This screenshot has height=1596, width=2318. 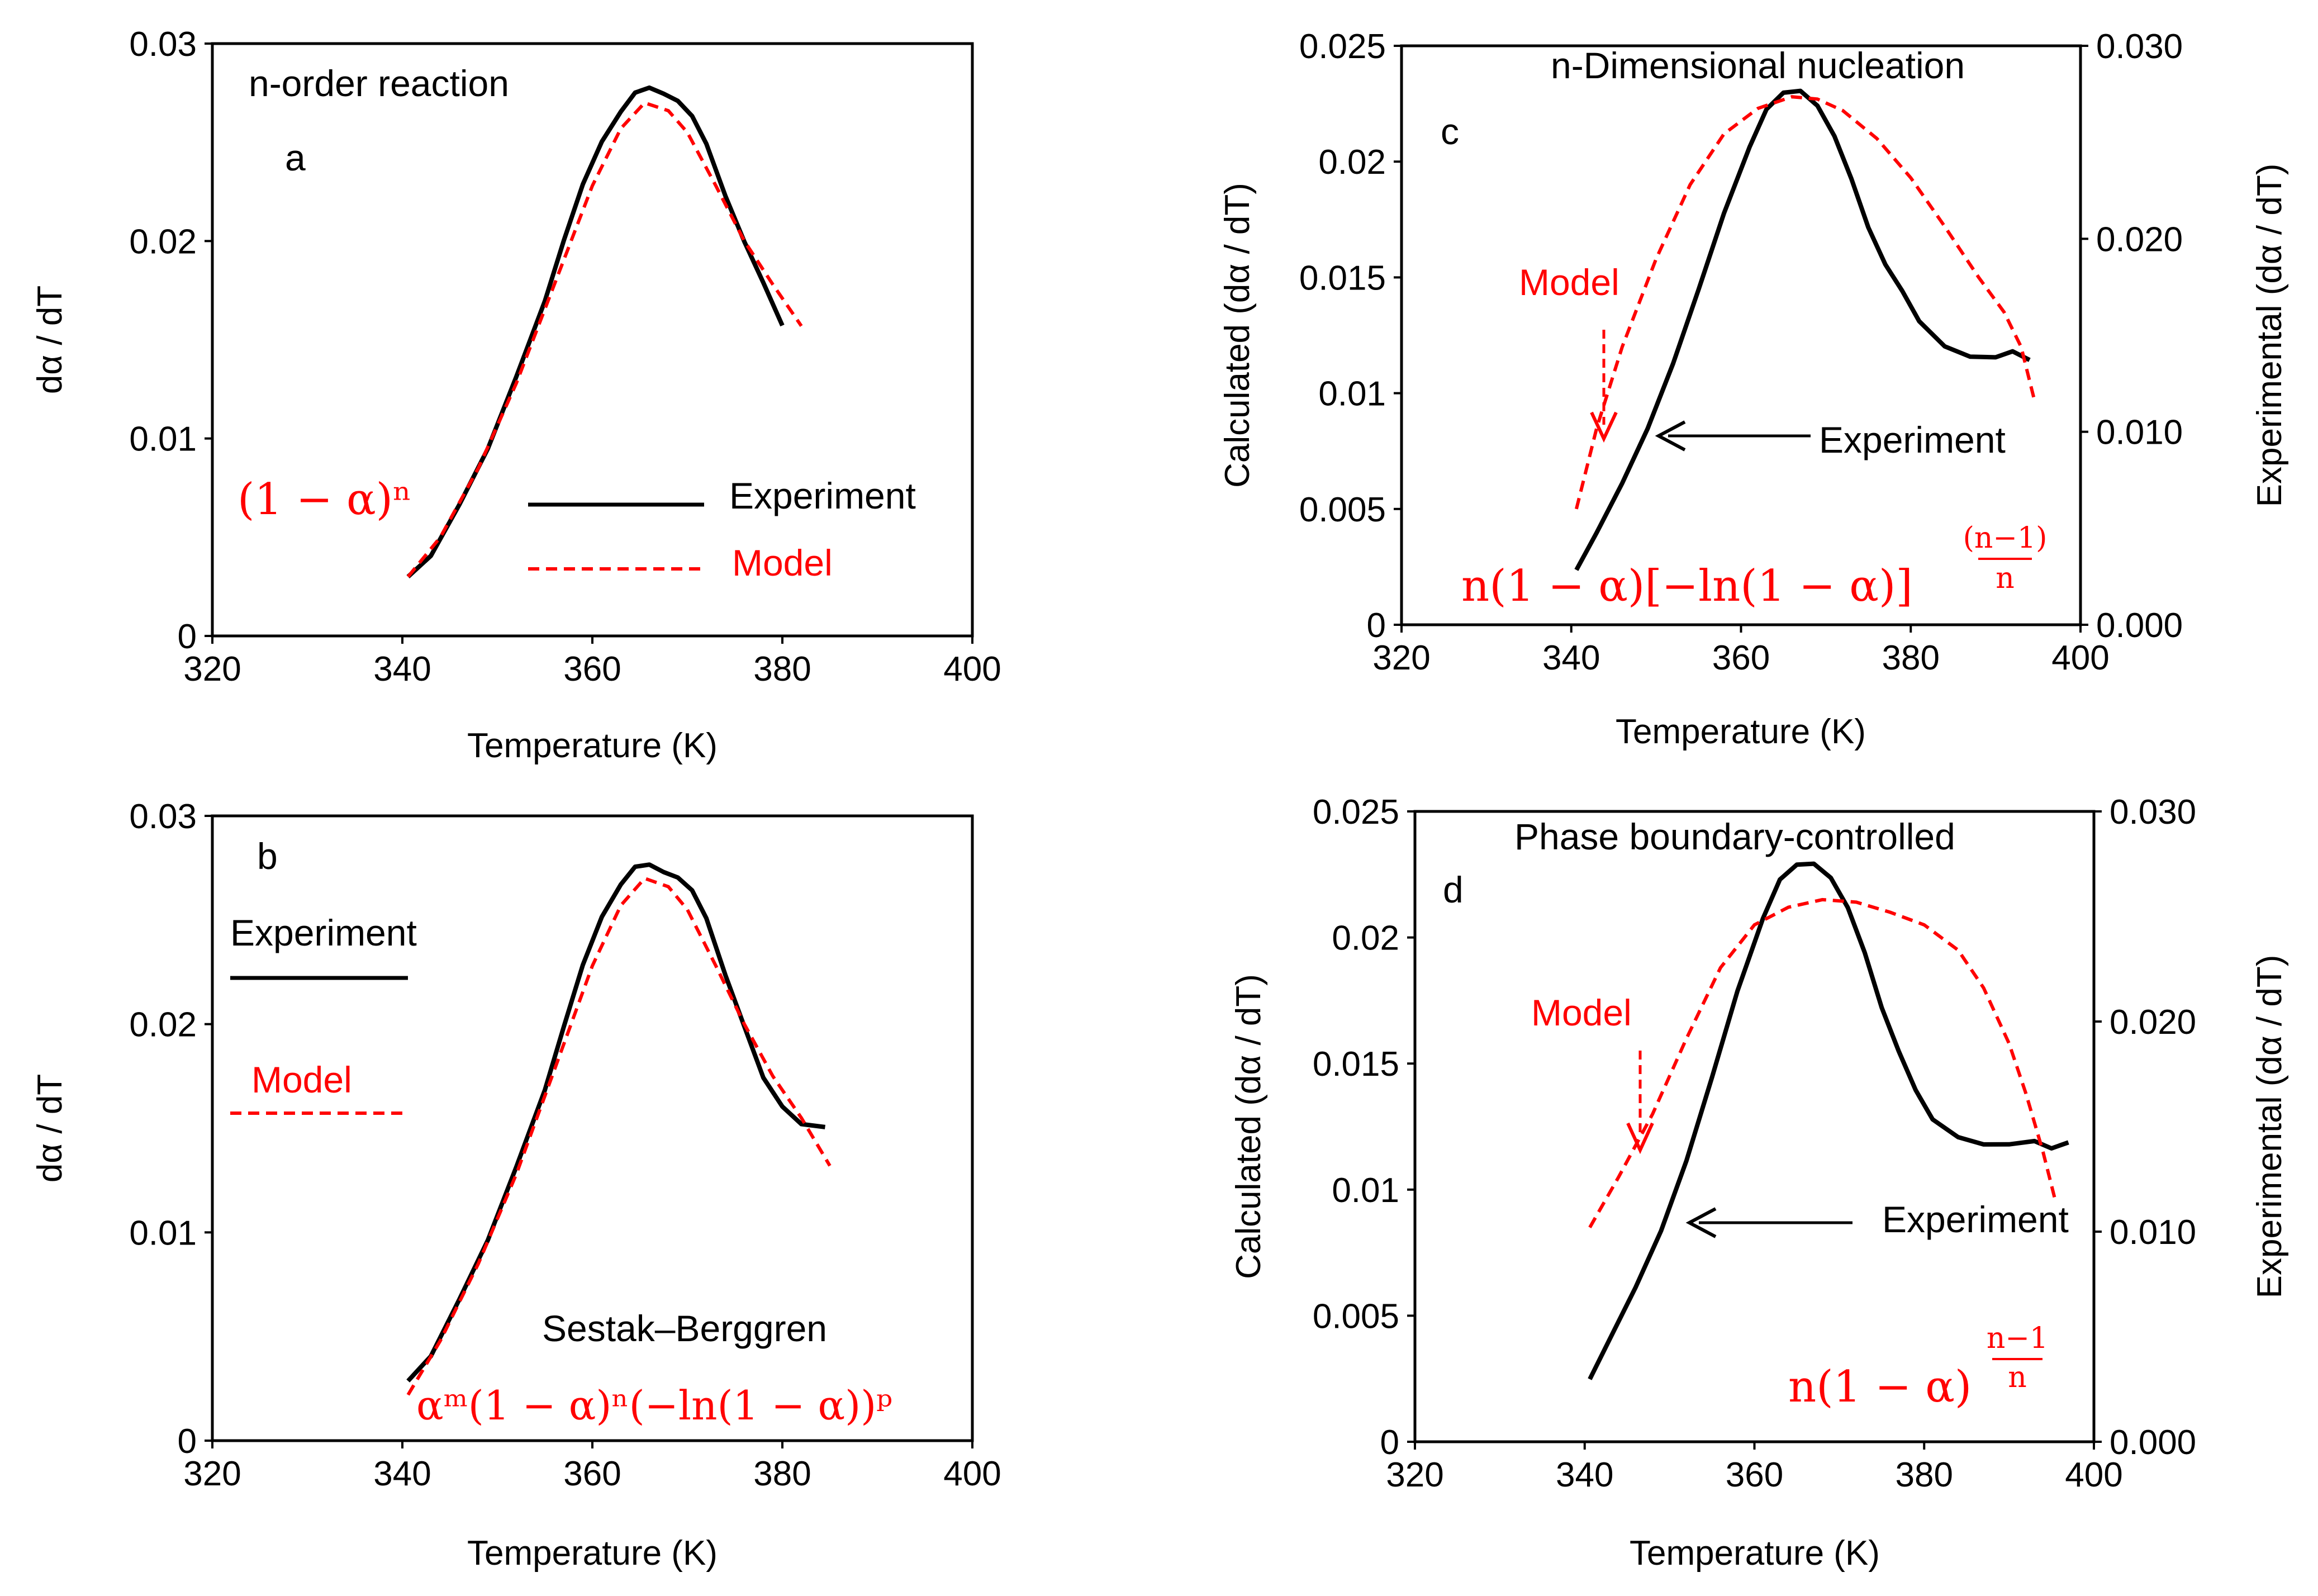 I want to click on chart-title: Sestak–Berggren, so click(x=684, y=1328).